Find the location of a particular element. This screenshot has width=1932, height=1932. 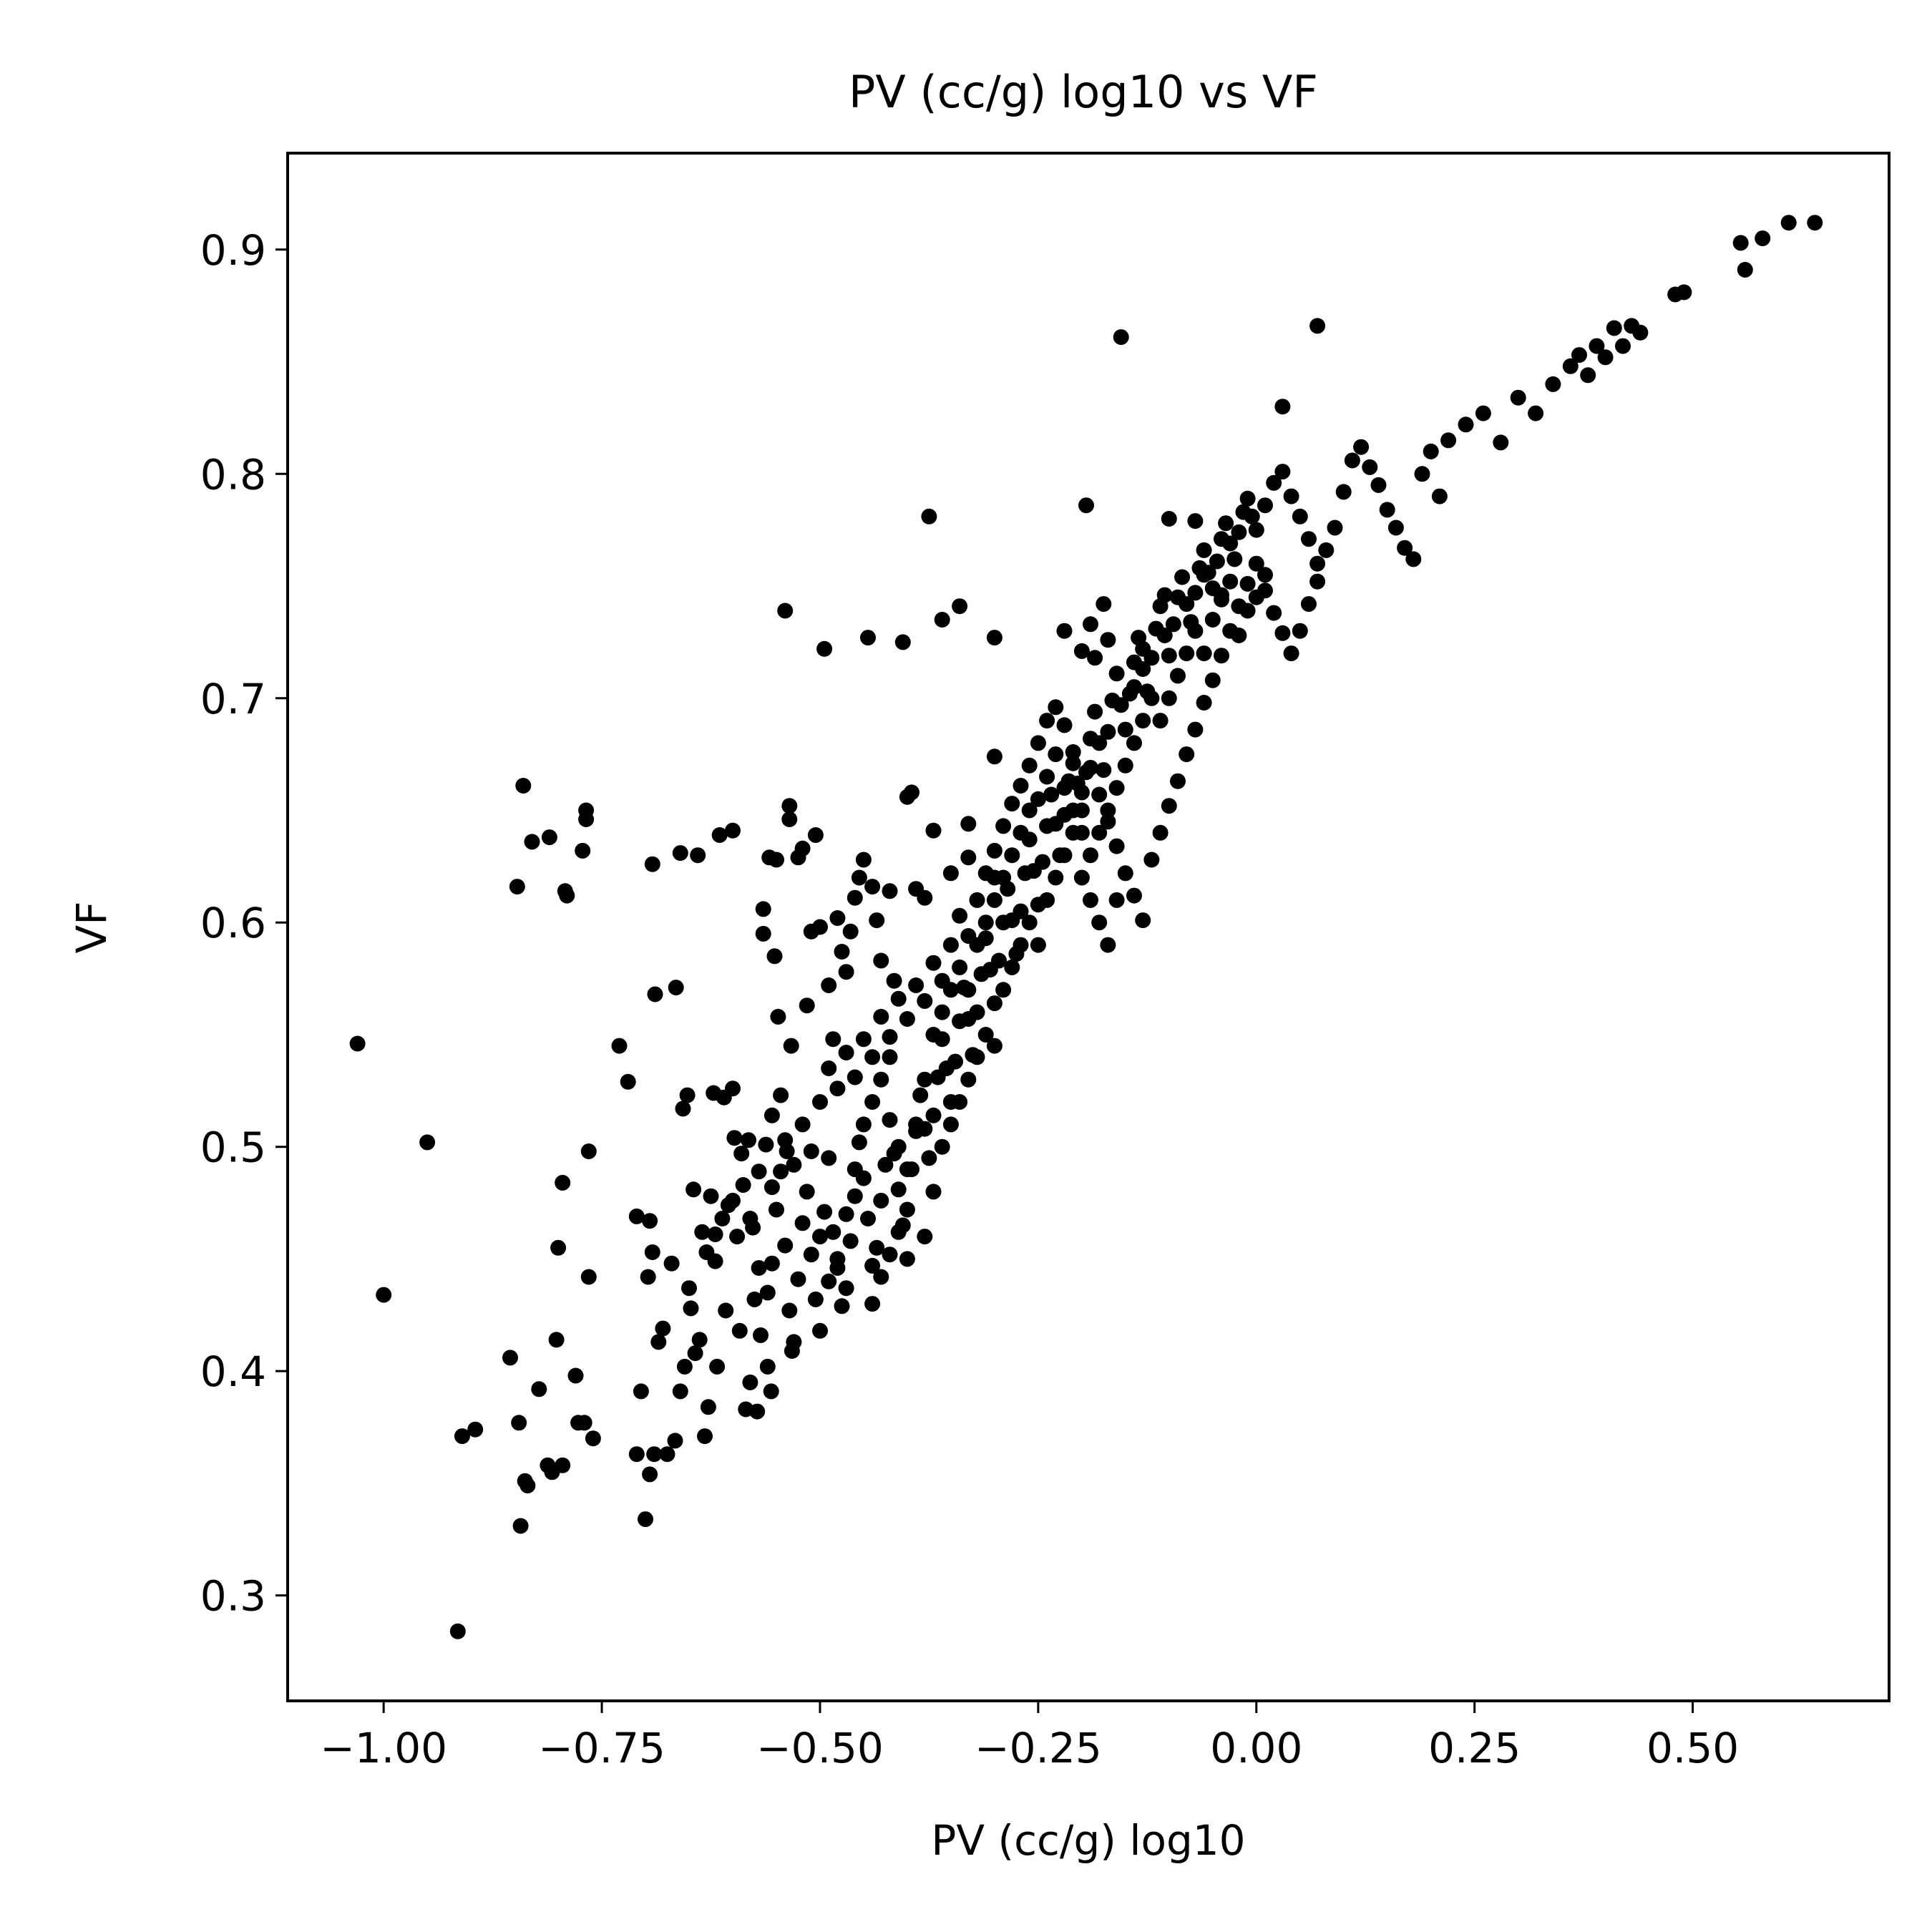

x-tick-label: −1.00 is located at coordinates (383, 1748).